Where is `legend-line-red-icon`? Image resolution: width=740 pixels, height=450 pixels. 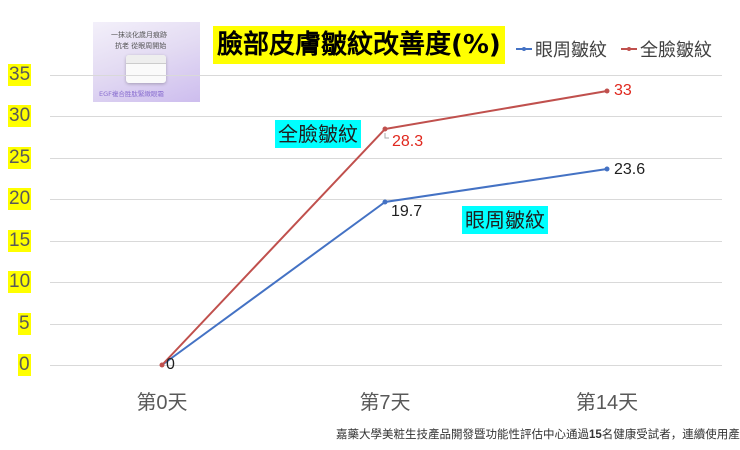
legend-line-red-icon is located at coordinates (629, 49).